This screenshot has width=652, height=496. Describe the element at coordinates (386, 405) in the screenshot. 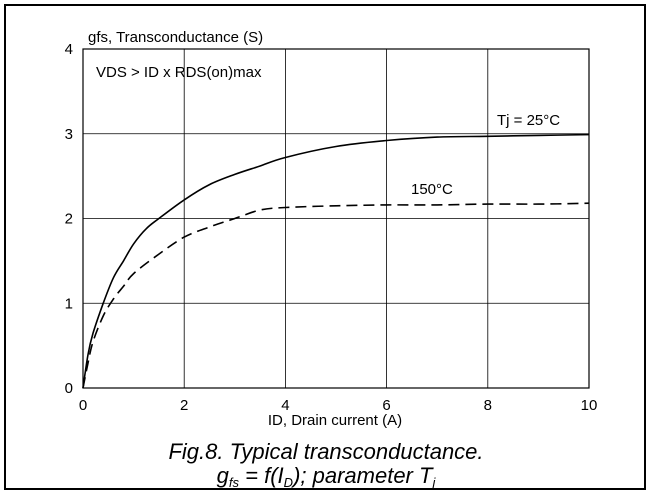

I see `x-tick-label: 6` at that location.